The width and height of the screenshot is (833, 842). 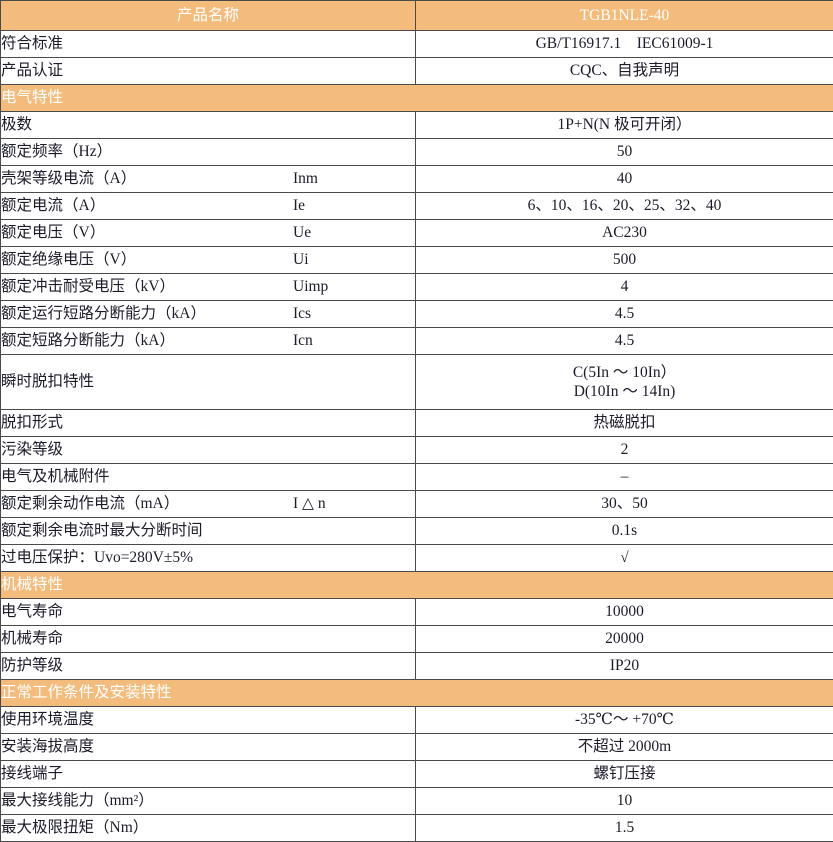 I want to click on value-text: -35℃～ +70℃, so click(x=624, y=719).